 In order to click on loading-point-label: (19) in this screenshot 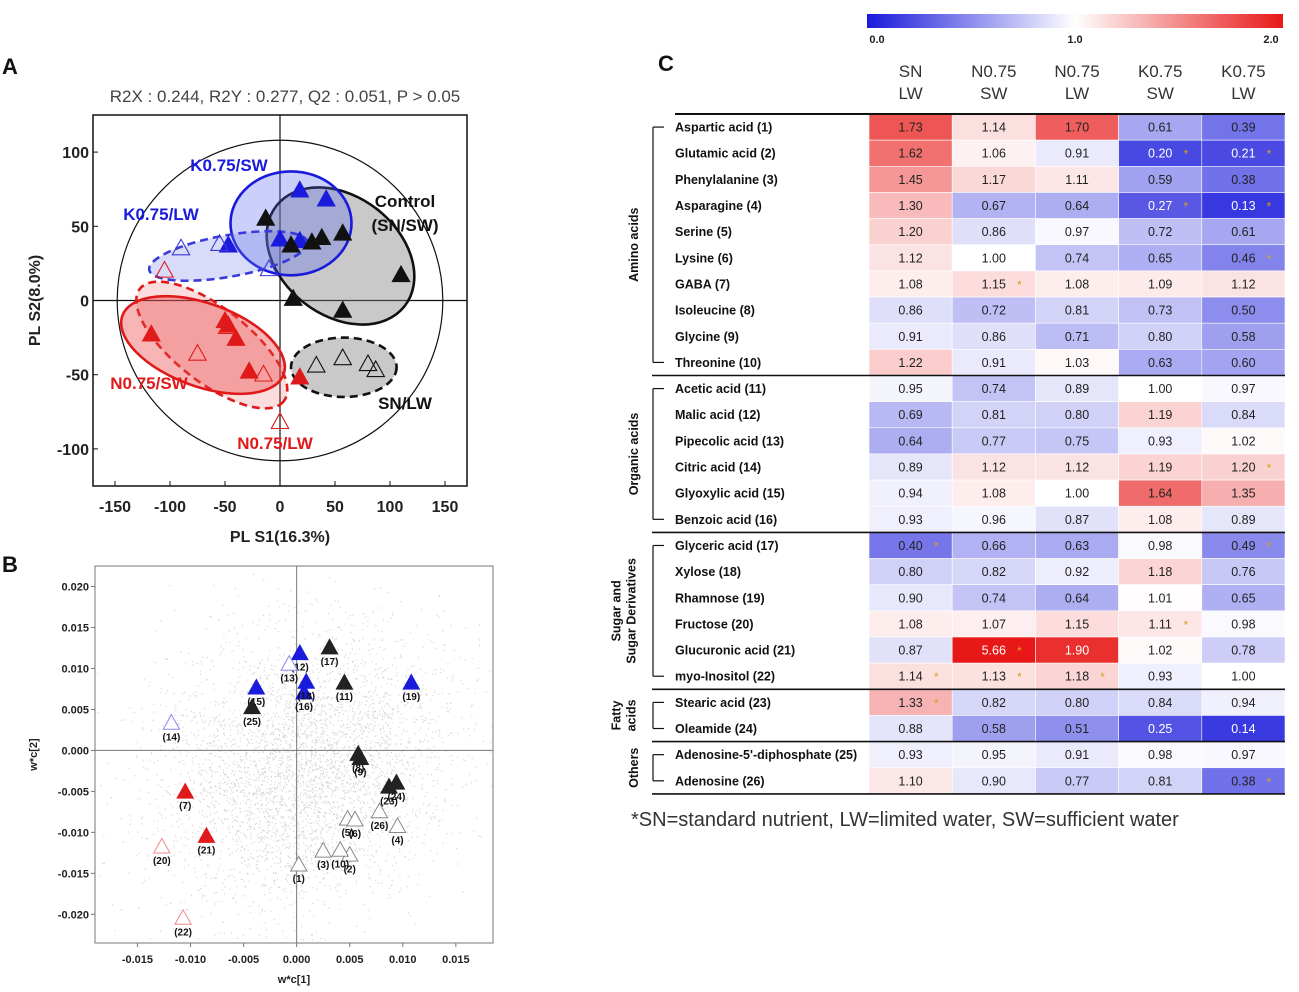, I will do `click(411, 697)`.